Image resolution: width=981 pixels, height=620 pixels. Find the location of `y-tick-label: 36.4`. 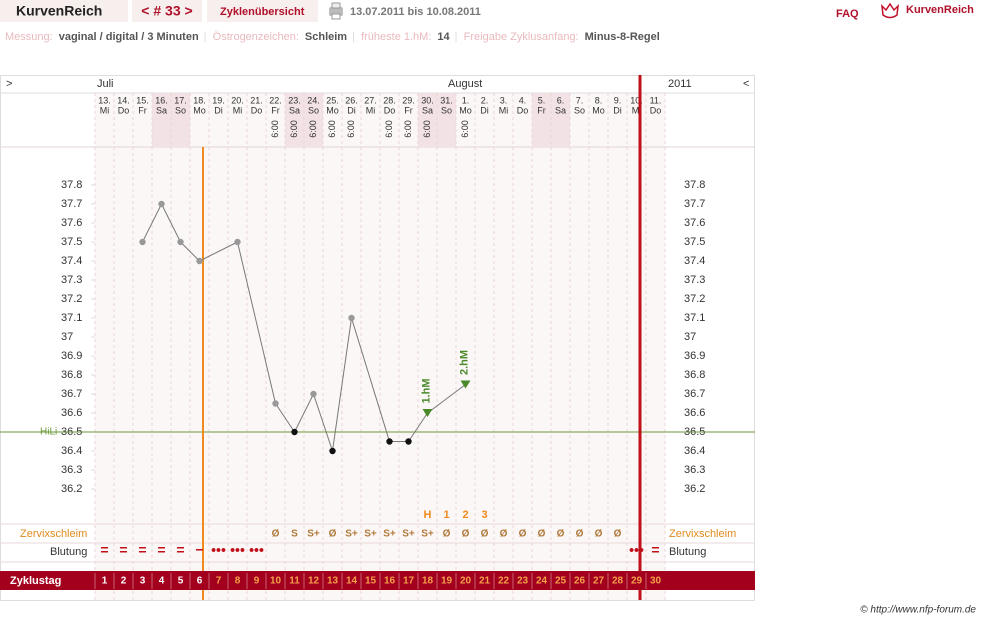

y-tick-label: 36.4 is located at coordinates (71, 451).